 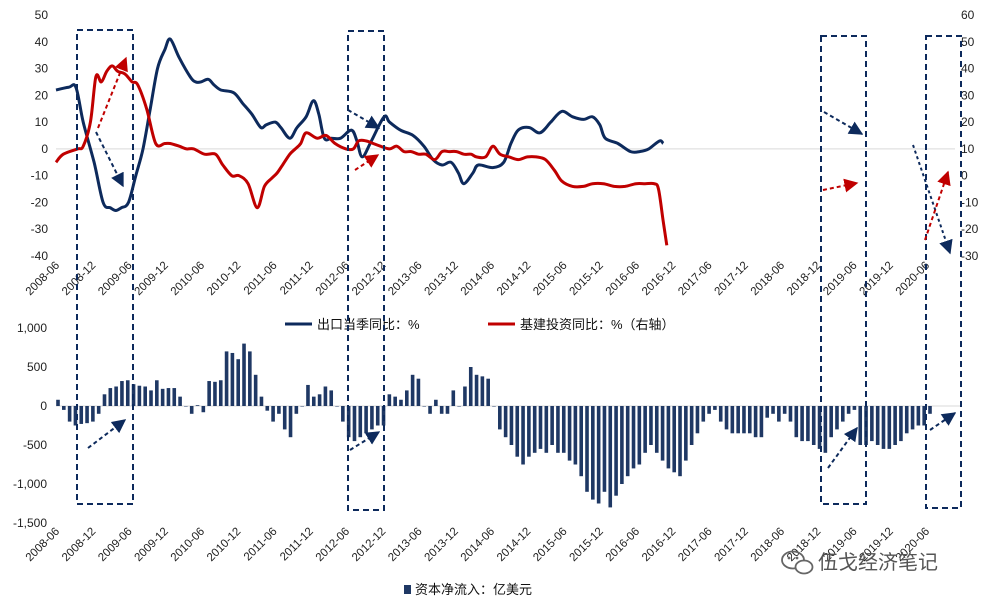 What do you see at coordinates (968, 95) in the screenshot?
I see `right-y-tick-label: 30` at bounding box center [968, 95].